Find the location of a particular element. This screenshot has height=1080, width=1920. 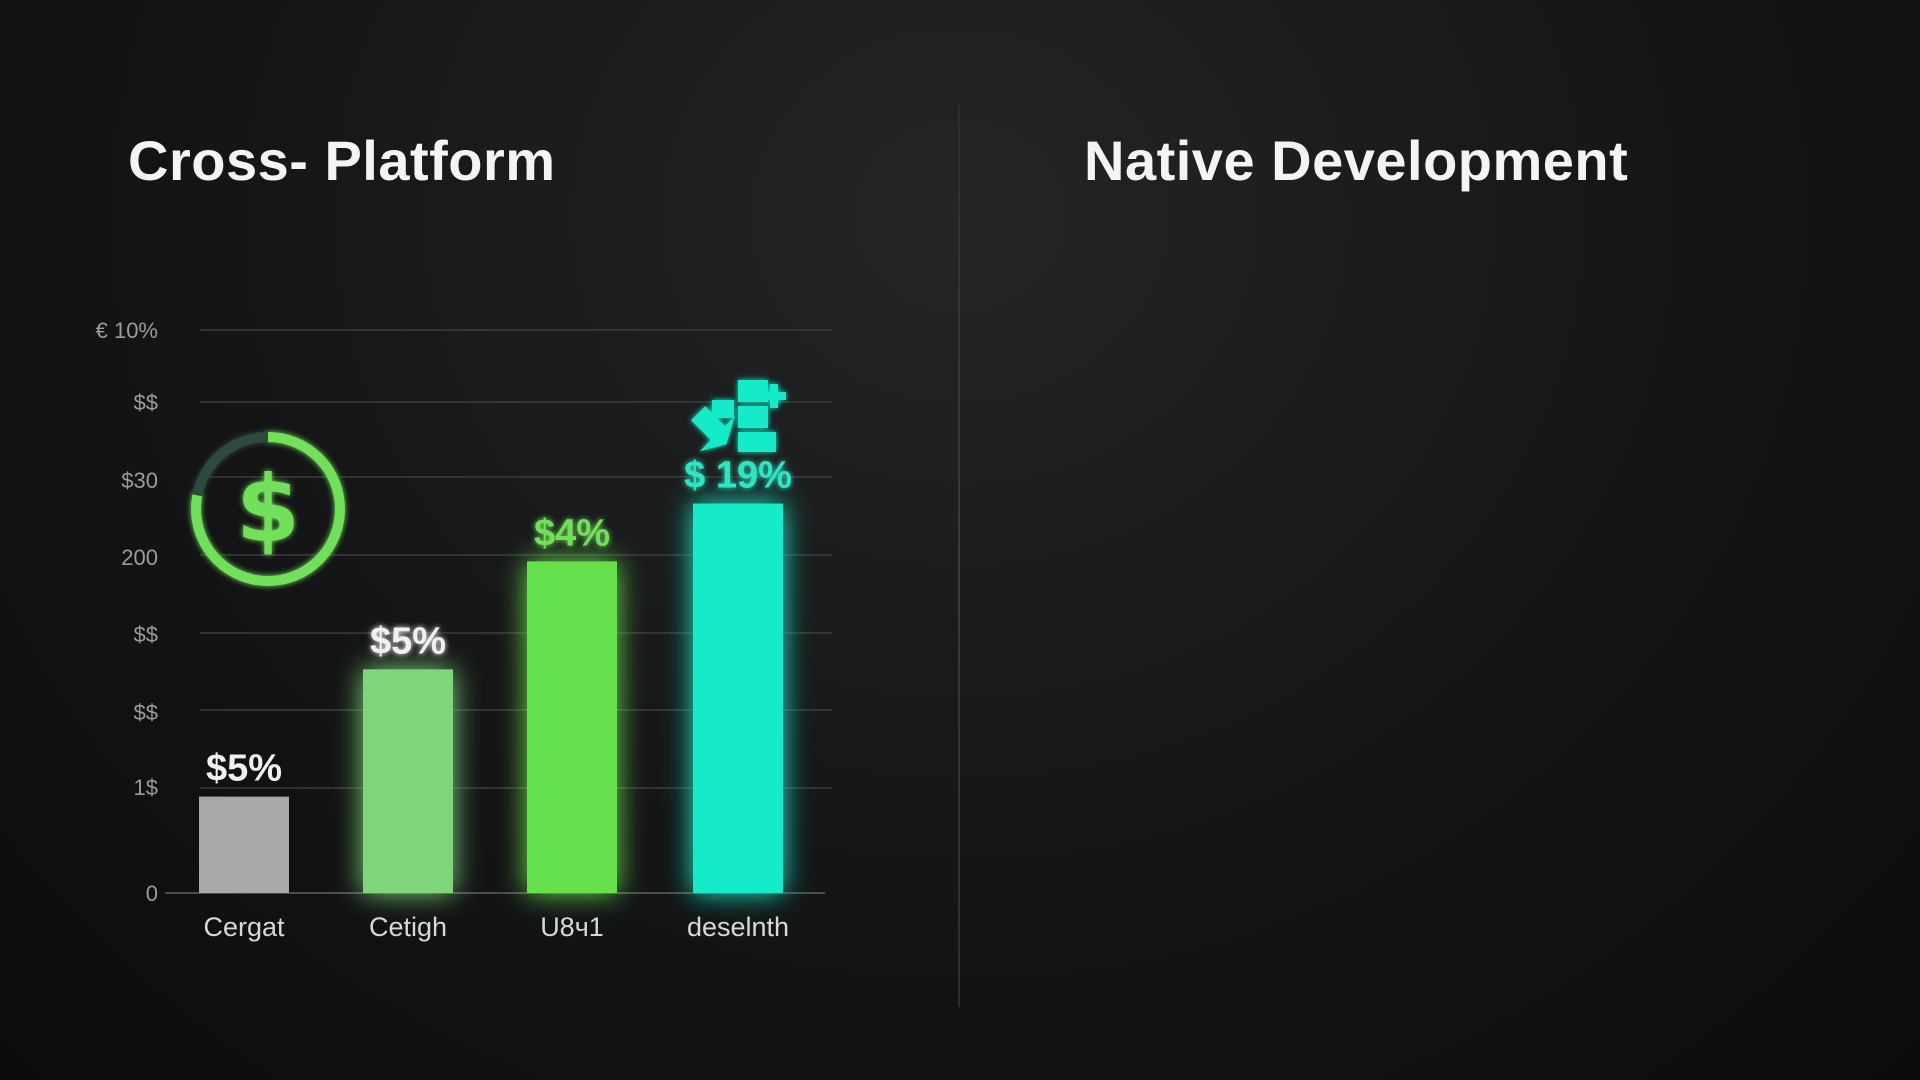

bar-cetigh is located at coordinates (408, 781).